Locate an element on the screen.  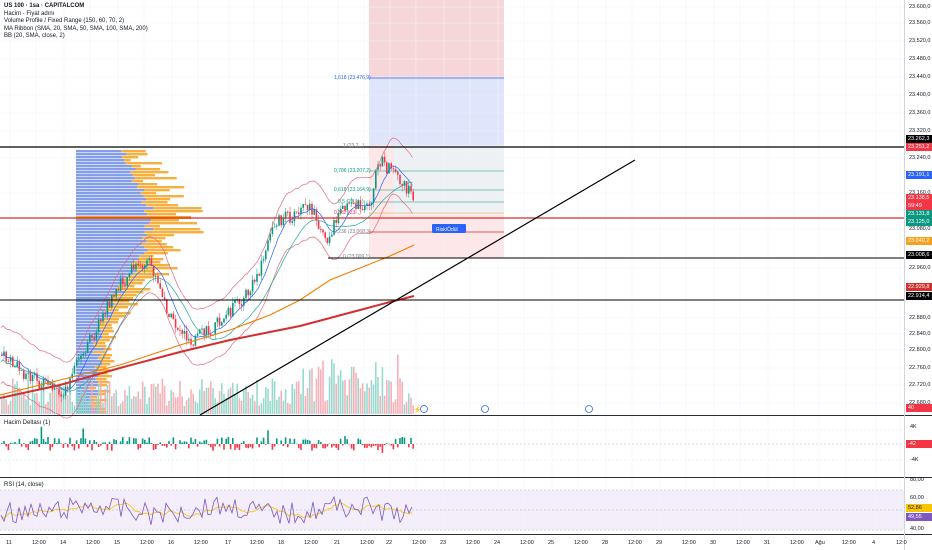
fib-label-0382: 0,382 (23...) is located at coordinates (347, 213).